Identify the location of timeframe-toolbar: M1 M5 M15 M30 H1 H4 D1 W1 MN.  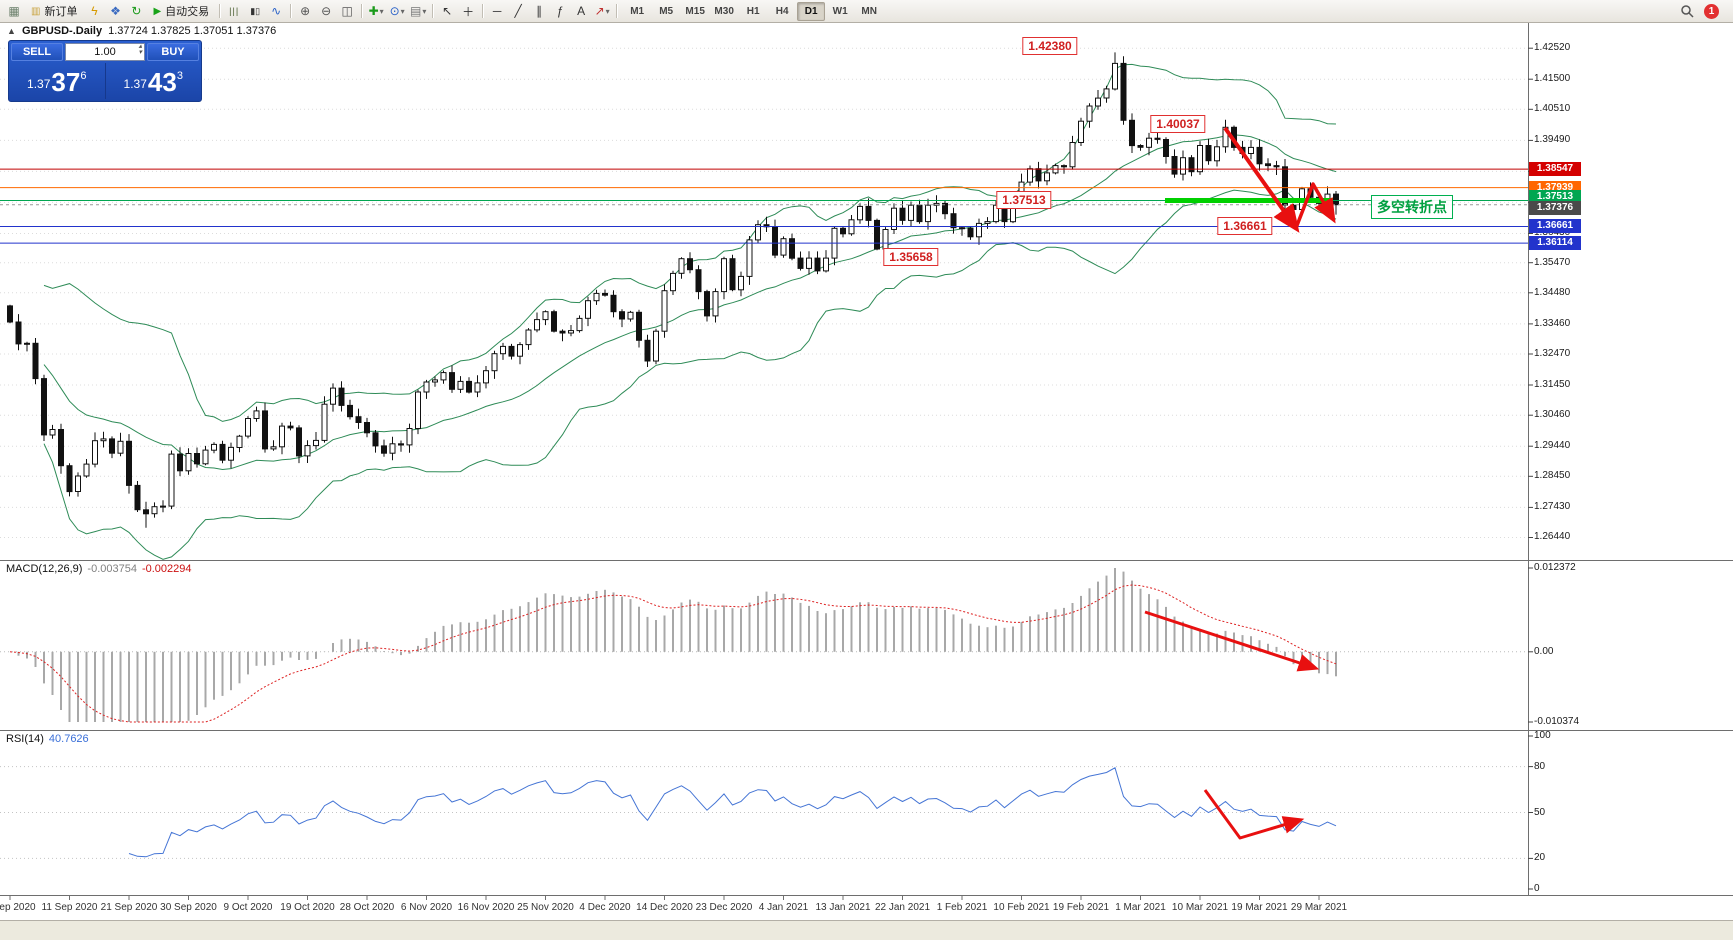
(753, 11).